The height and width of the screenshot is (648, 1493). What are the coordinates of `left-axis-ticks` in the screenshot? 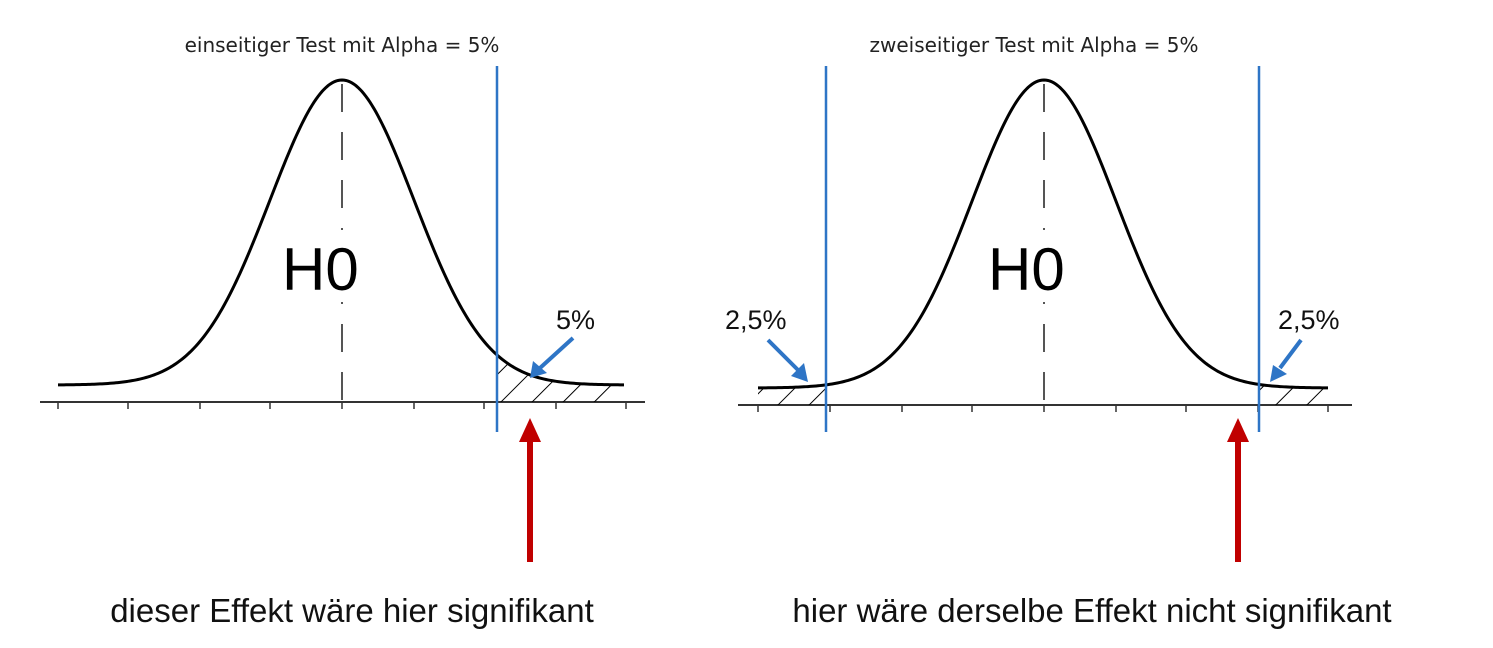 It's located at (342, 405).